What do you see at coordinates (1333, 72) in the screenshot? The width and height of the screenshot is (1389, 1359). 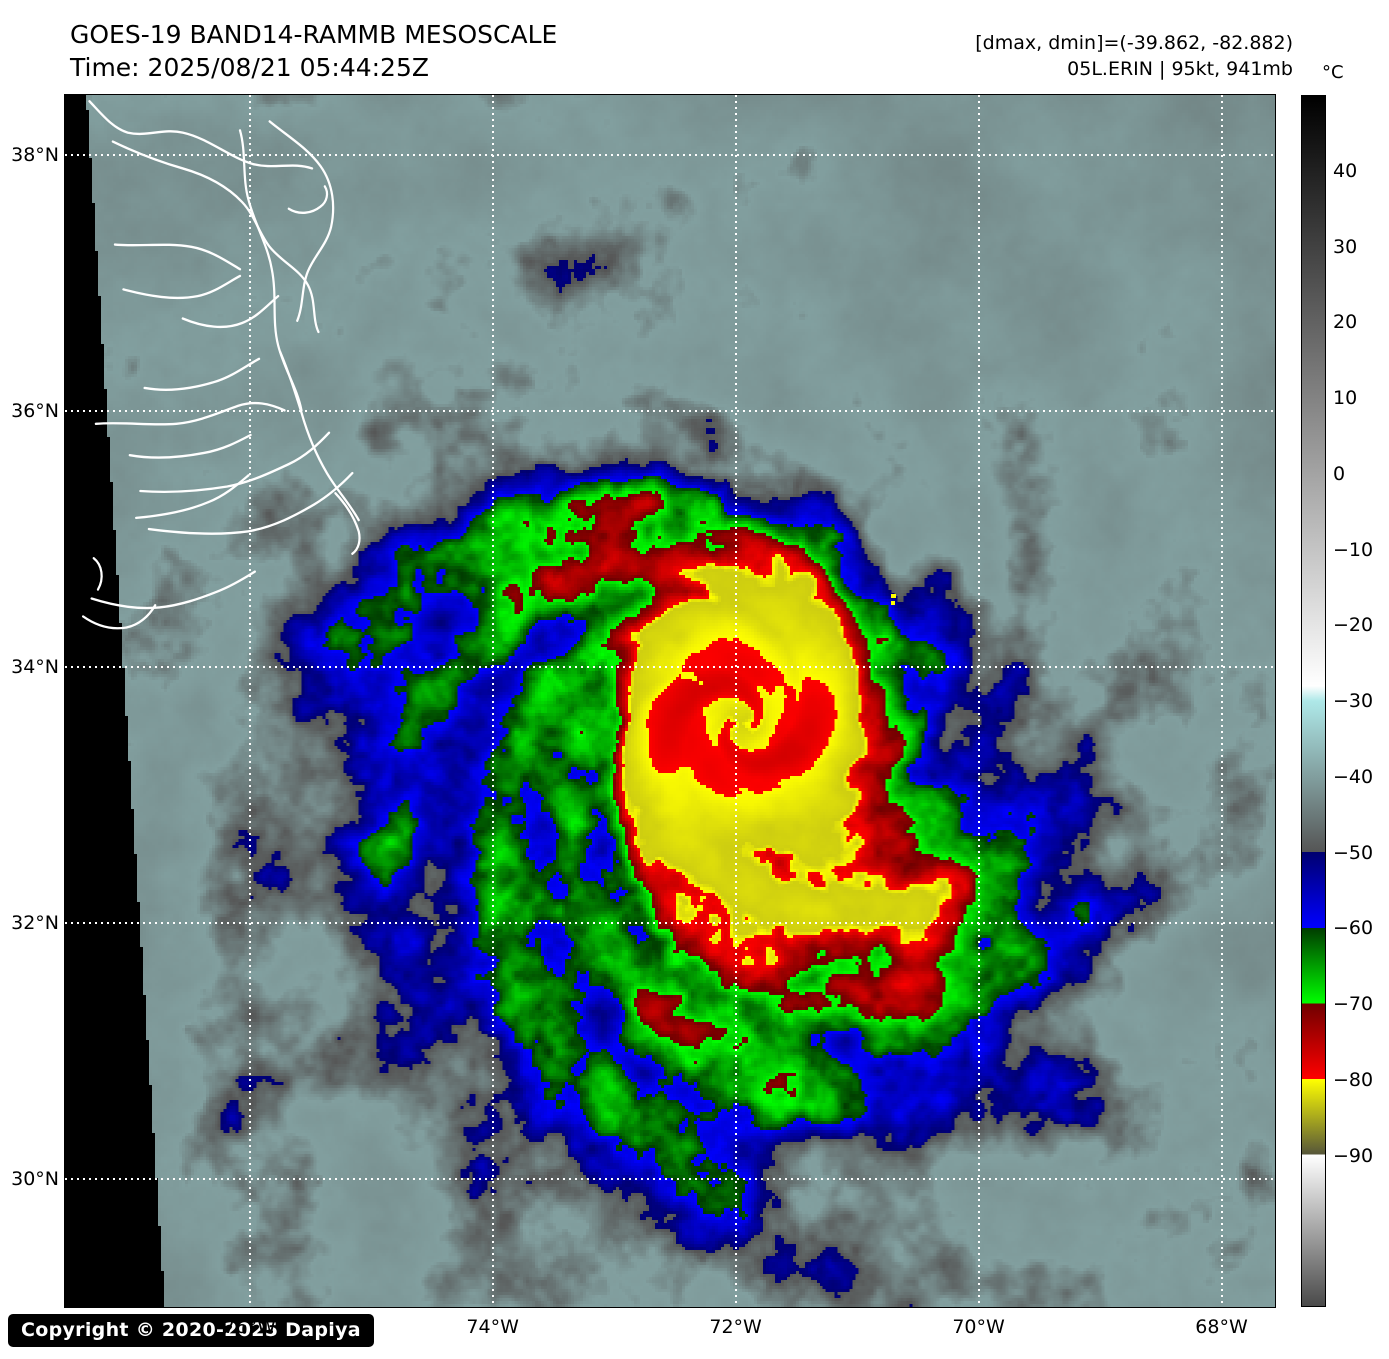 I see `colorbar-unit-label: °C` at bounding box center [1333, 72].